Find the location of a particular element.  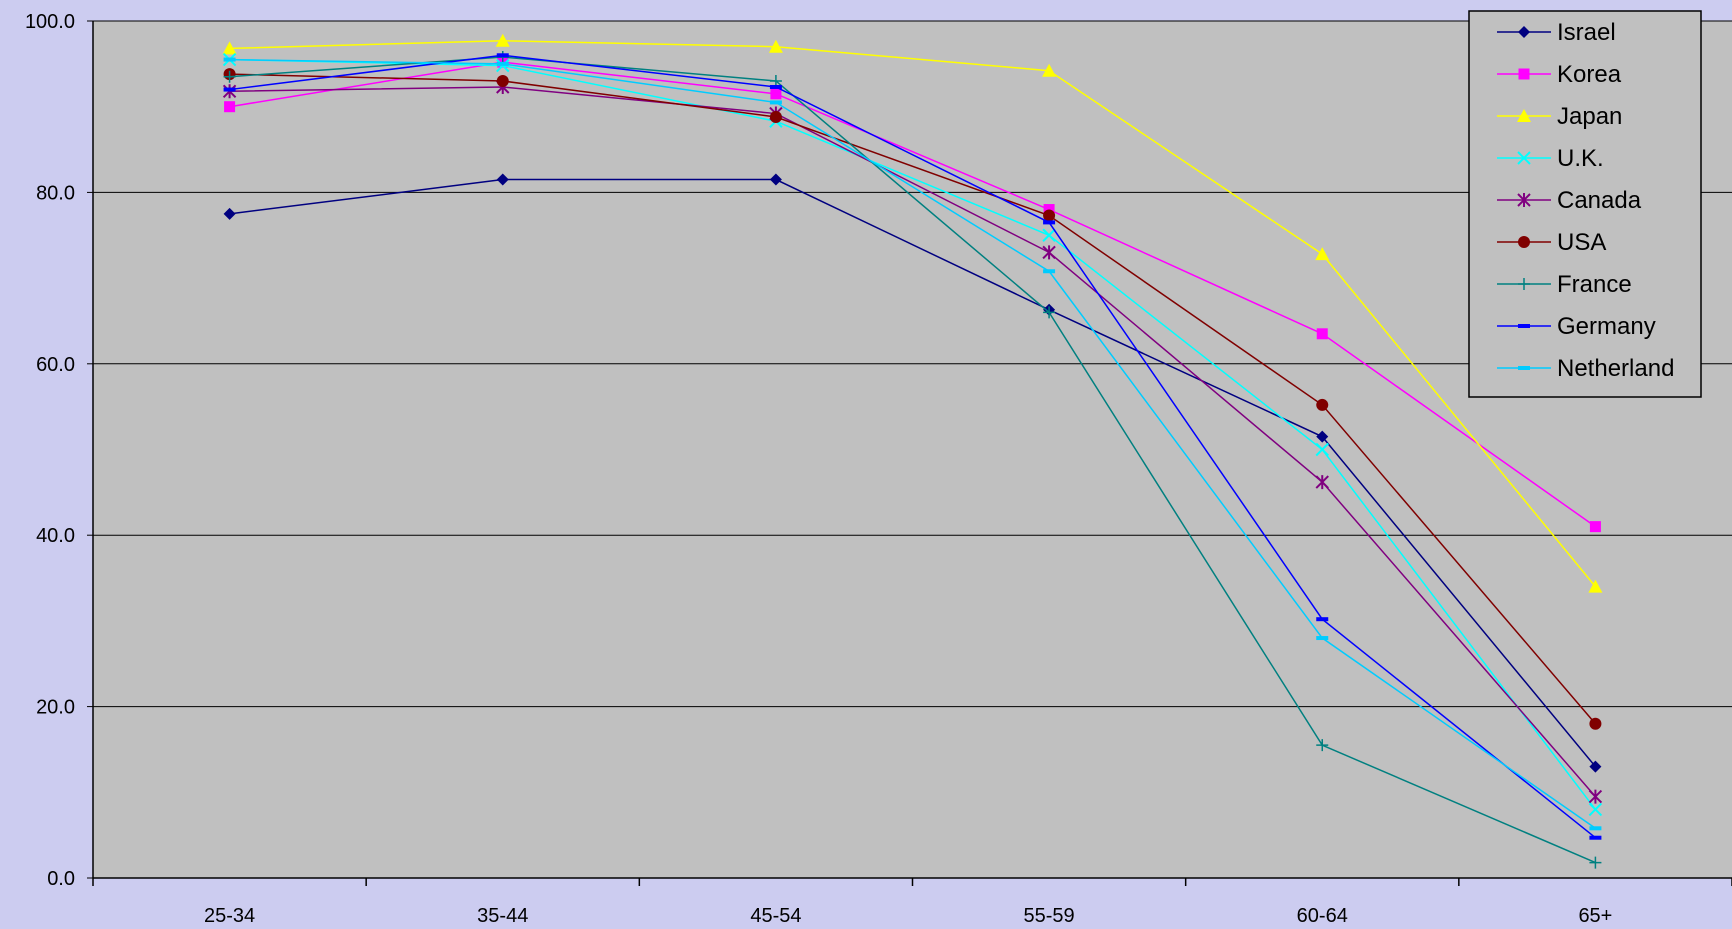

x-tick-labels: 25-34 35-44 45-54 55-59 60-64 65+ is located at coordinates (912, 902).